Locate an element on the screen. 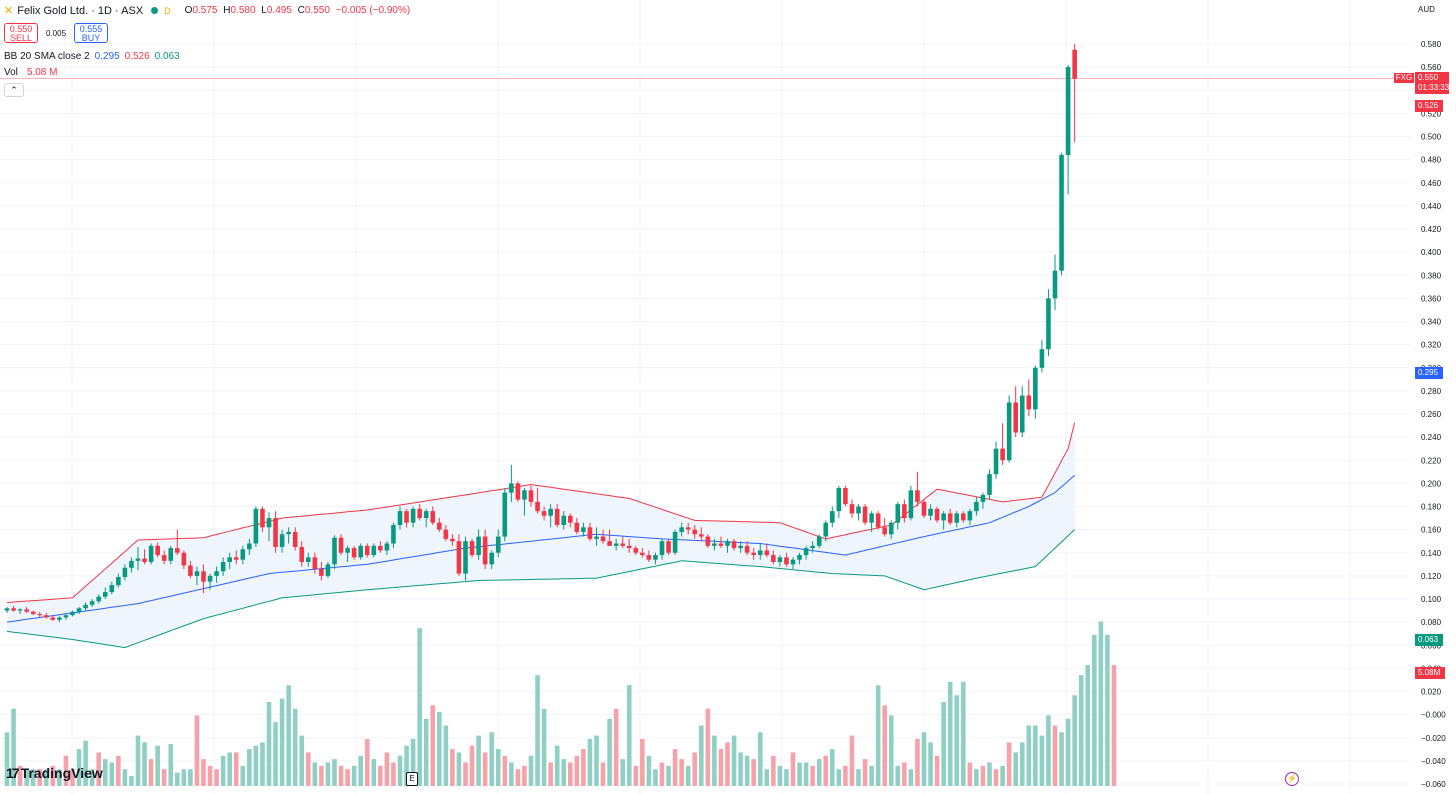 The width and height of the screenshot is (1456, 794). y-tick-label: 0.440 is located at coordinates (1431, 206).